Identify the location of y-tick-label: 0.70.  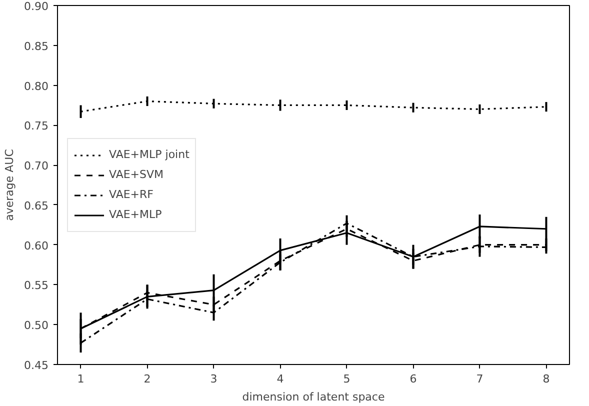
(36, 166).